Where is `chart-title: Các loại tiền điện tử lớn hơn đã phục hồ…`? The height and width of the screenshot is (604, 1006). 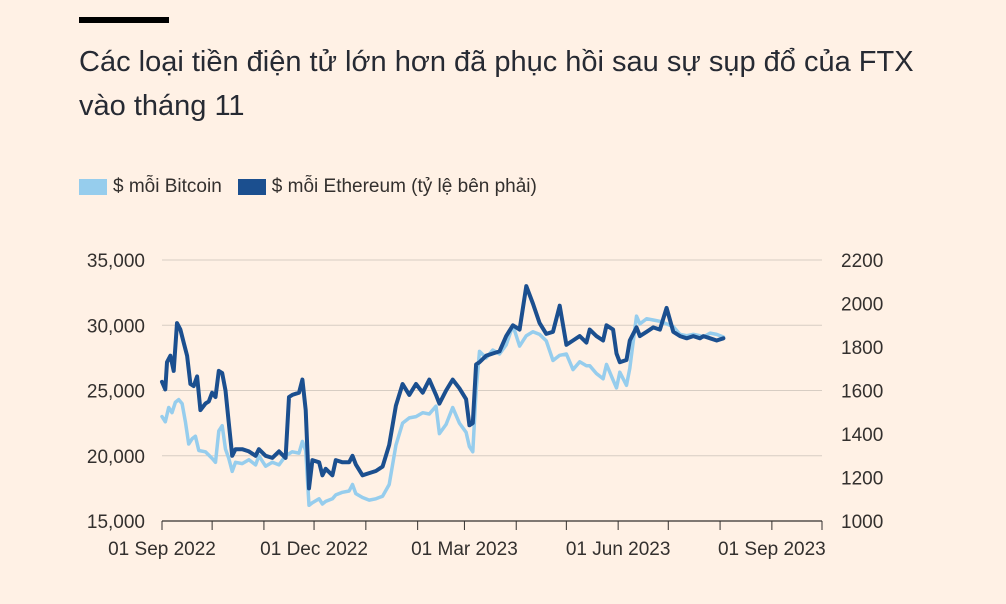 chart-title: Các loại tiền điện tử lớn hơn đã phục hồ… is located at coordinates (496, 84).